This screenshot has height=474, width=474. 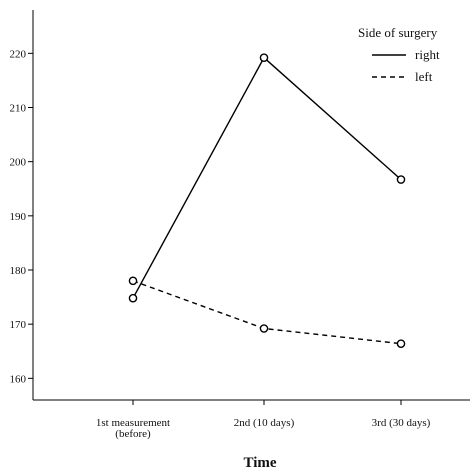 I want to click on y-tick-label: 170, so click(x=18, y=325).